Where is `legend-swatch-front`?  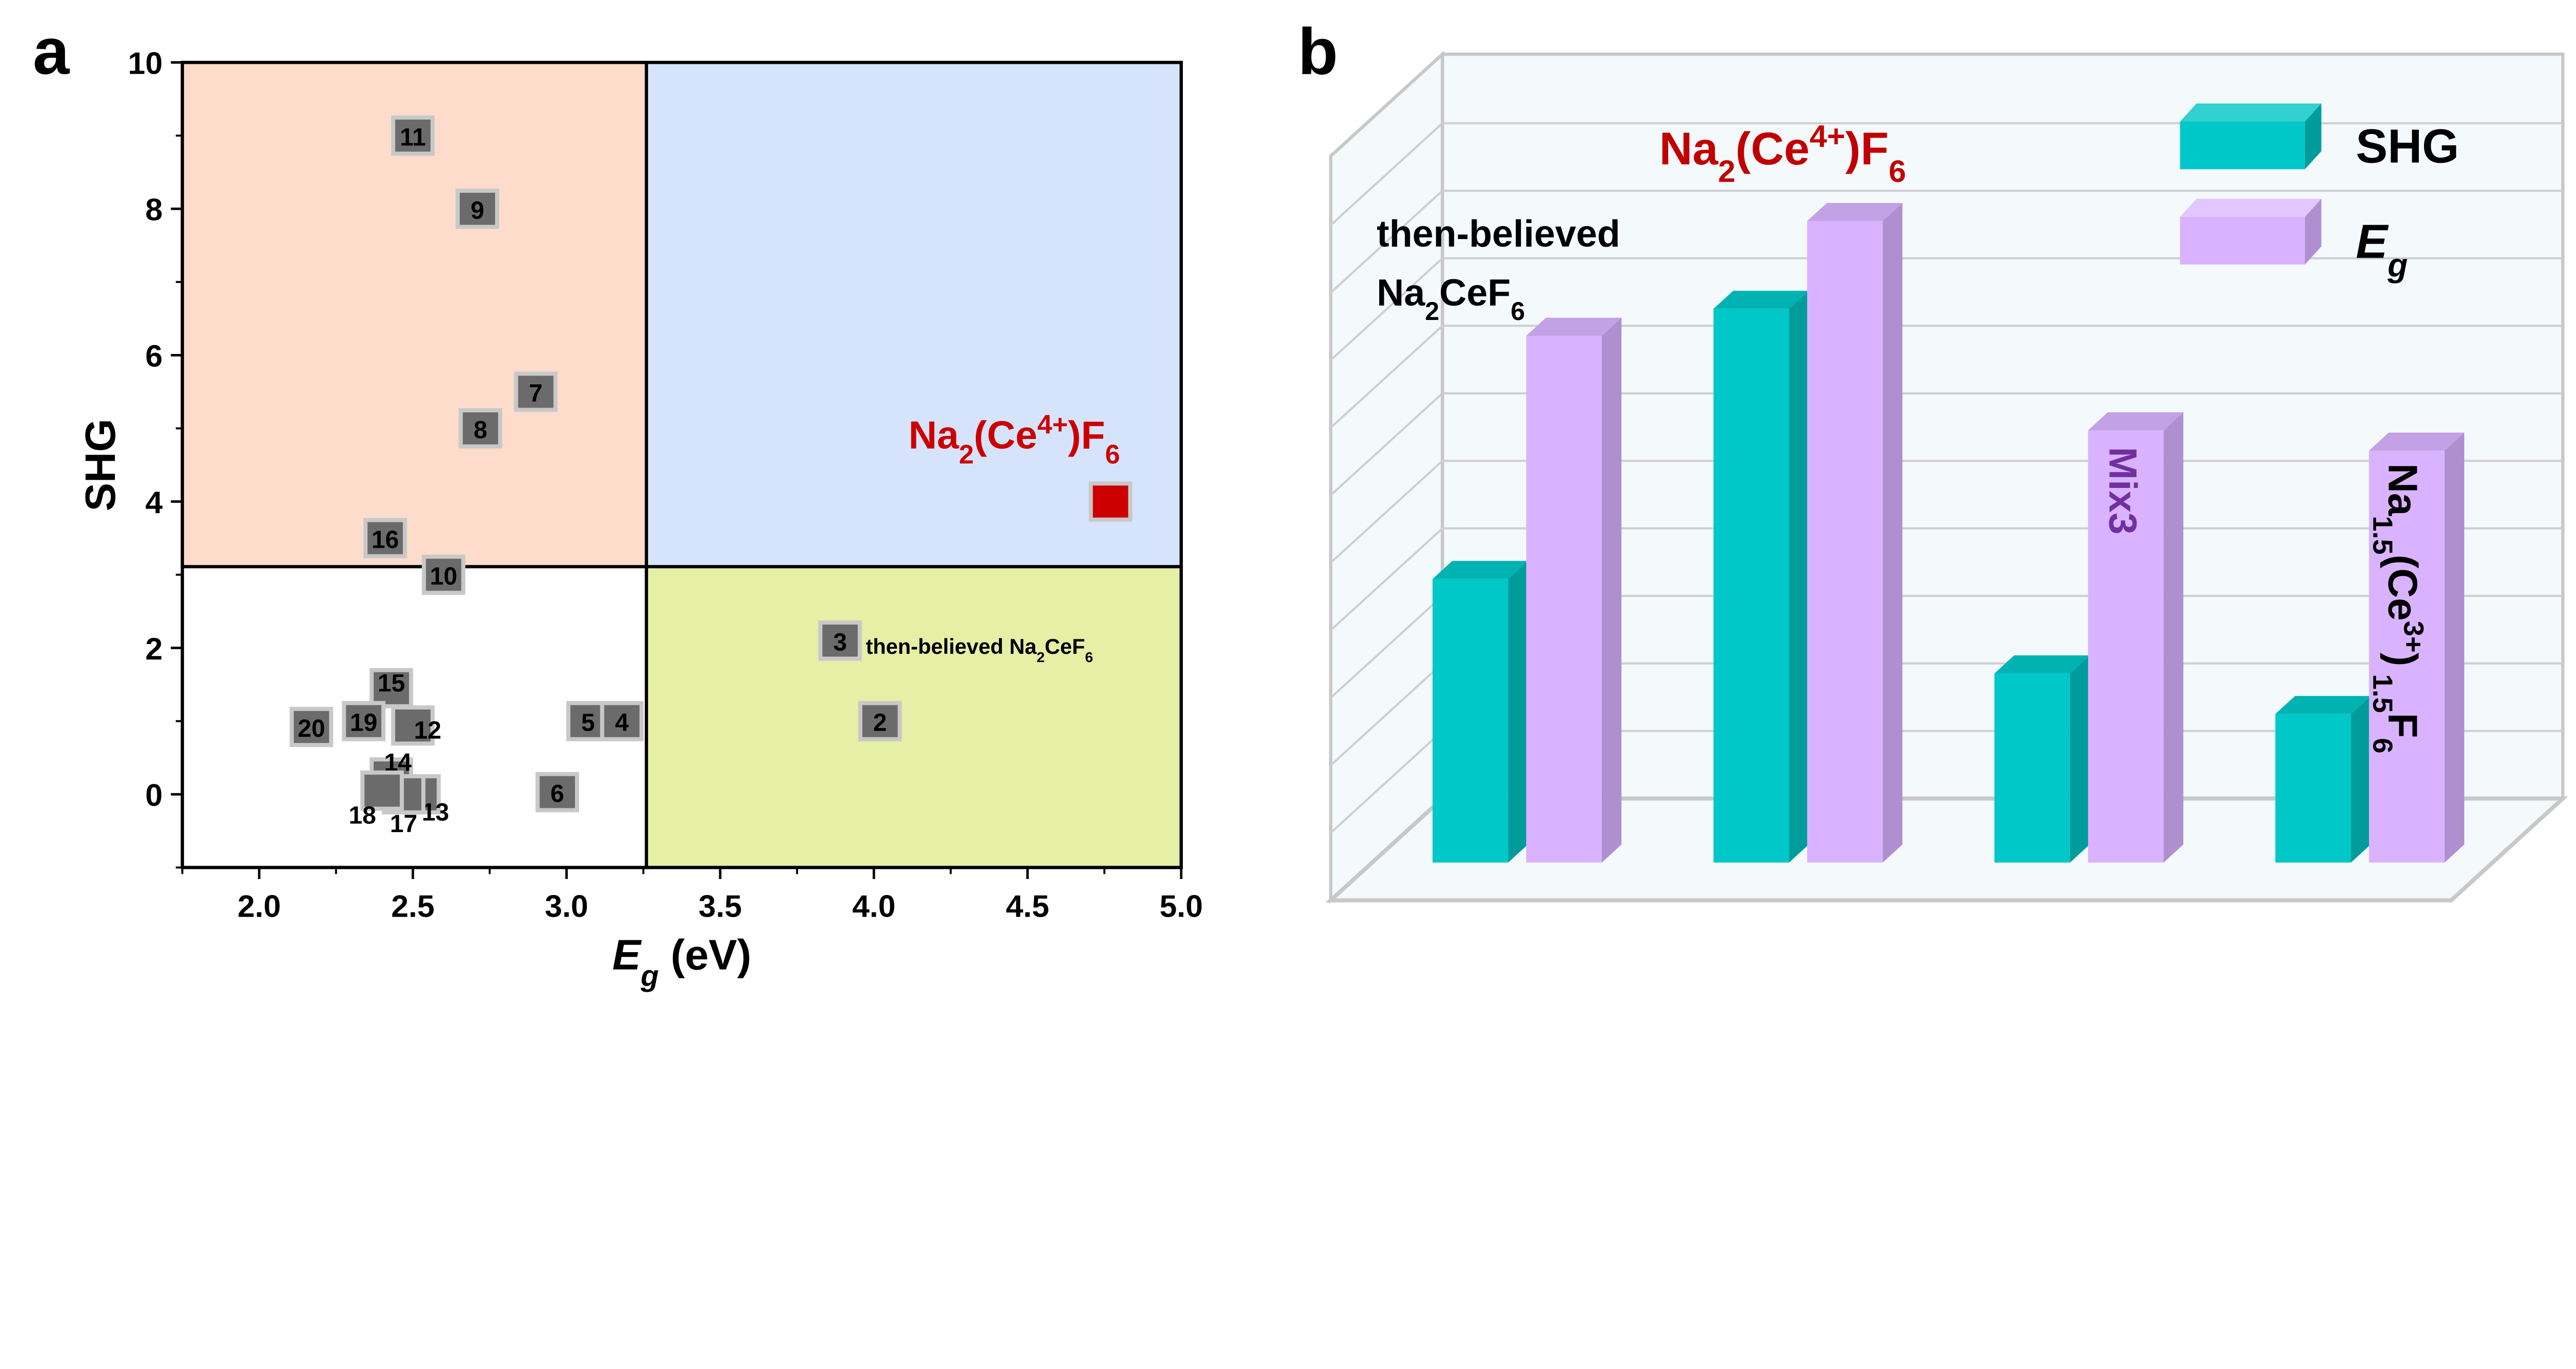
legend-swatch-front is located at coordinates (2242, 240).